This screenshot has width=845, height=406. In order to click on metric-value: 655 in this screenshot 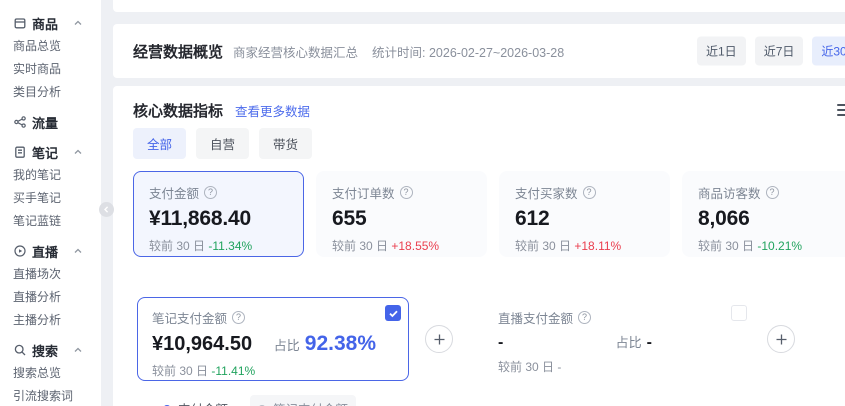, I will do `click(349, 218)`.